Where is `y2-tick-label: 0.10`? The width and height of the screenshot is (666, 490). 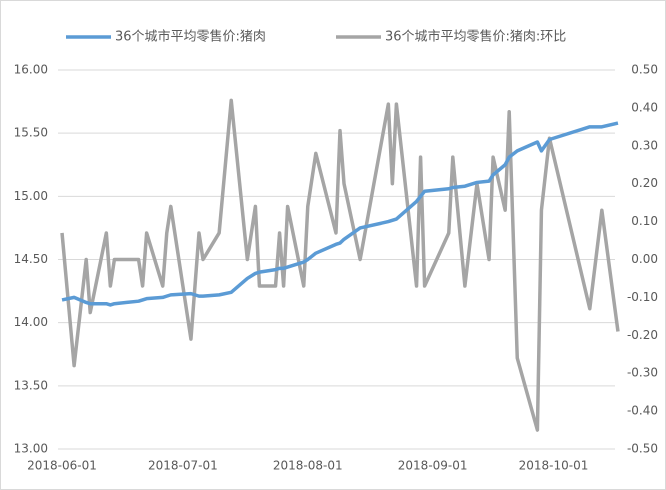
y2-tick-label: 0.10 is located at coordinates (644, 221).